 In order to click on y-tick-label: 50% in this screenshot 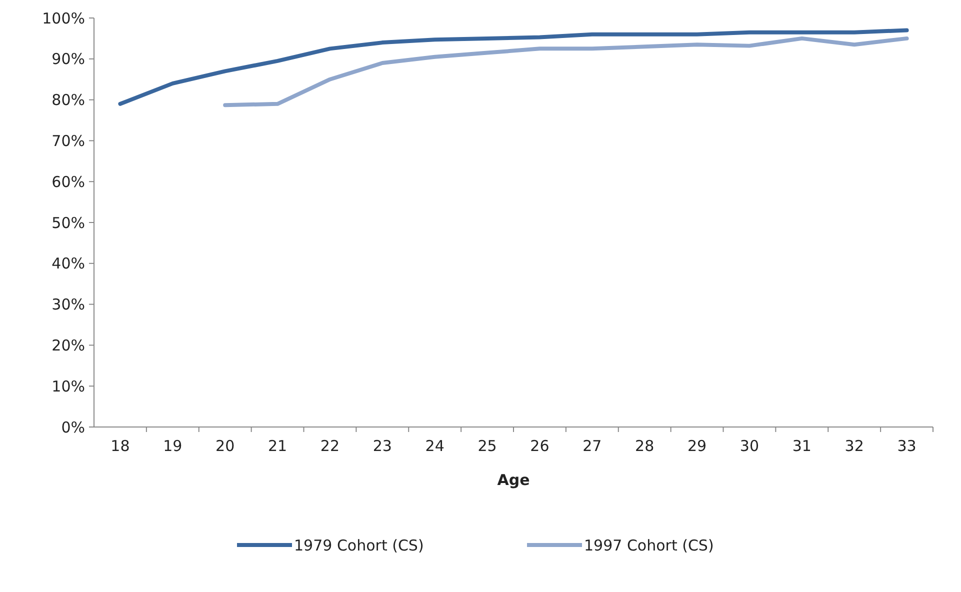, I will do `click(68, 223)`.